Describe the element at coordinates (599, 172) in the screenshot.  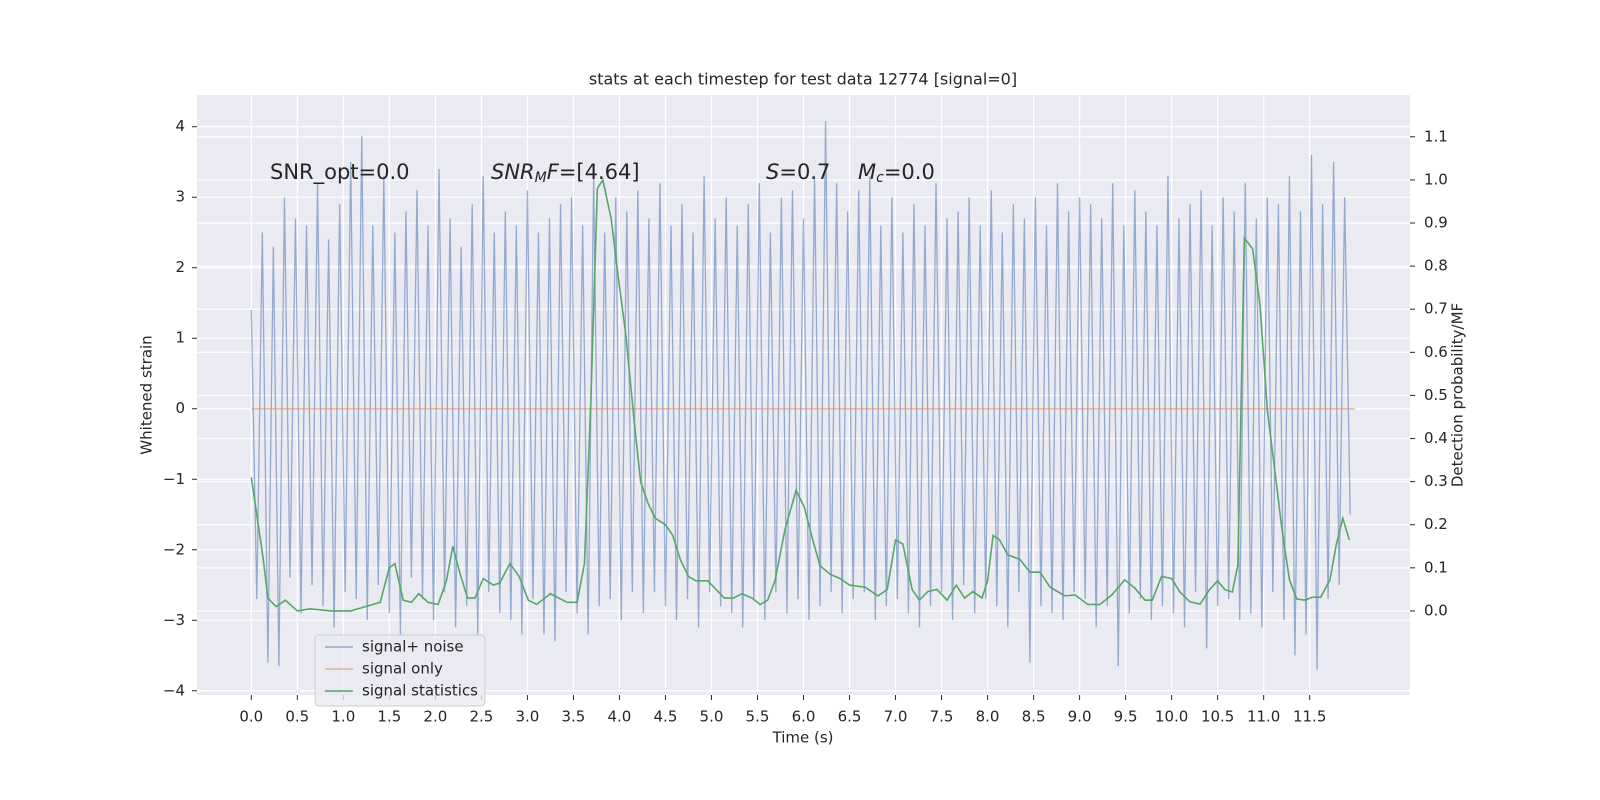
I see `annotation-part: =[4.64]` at that location.